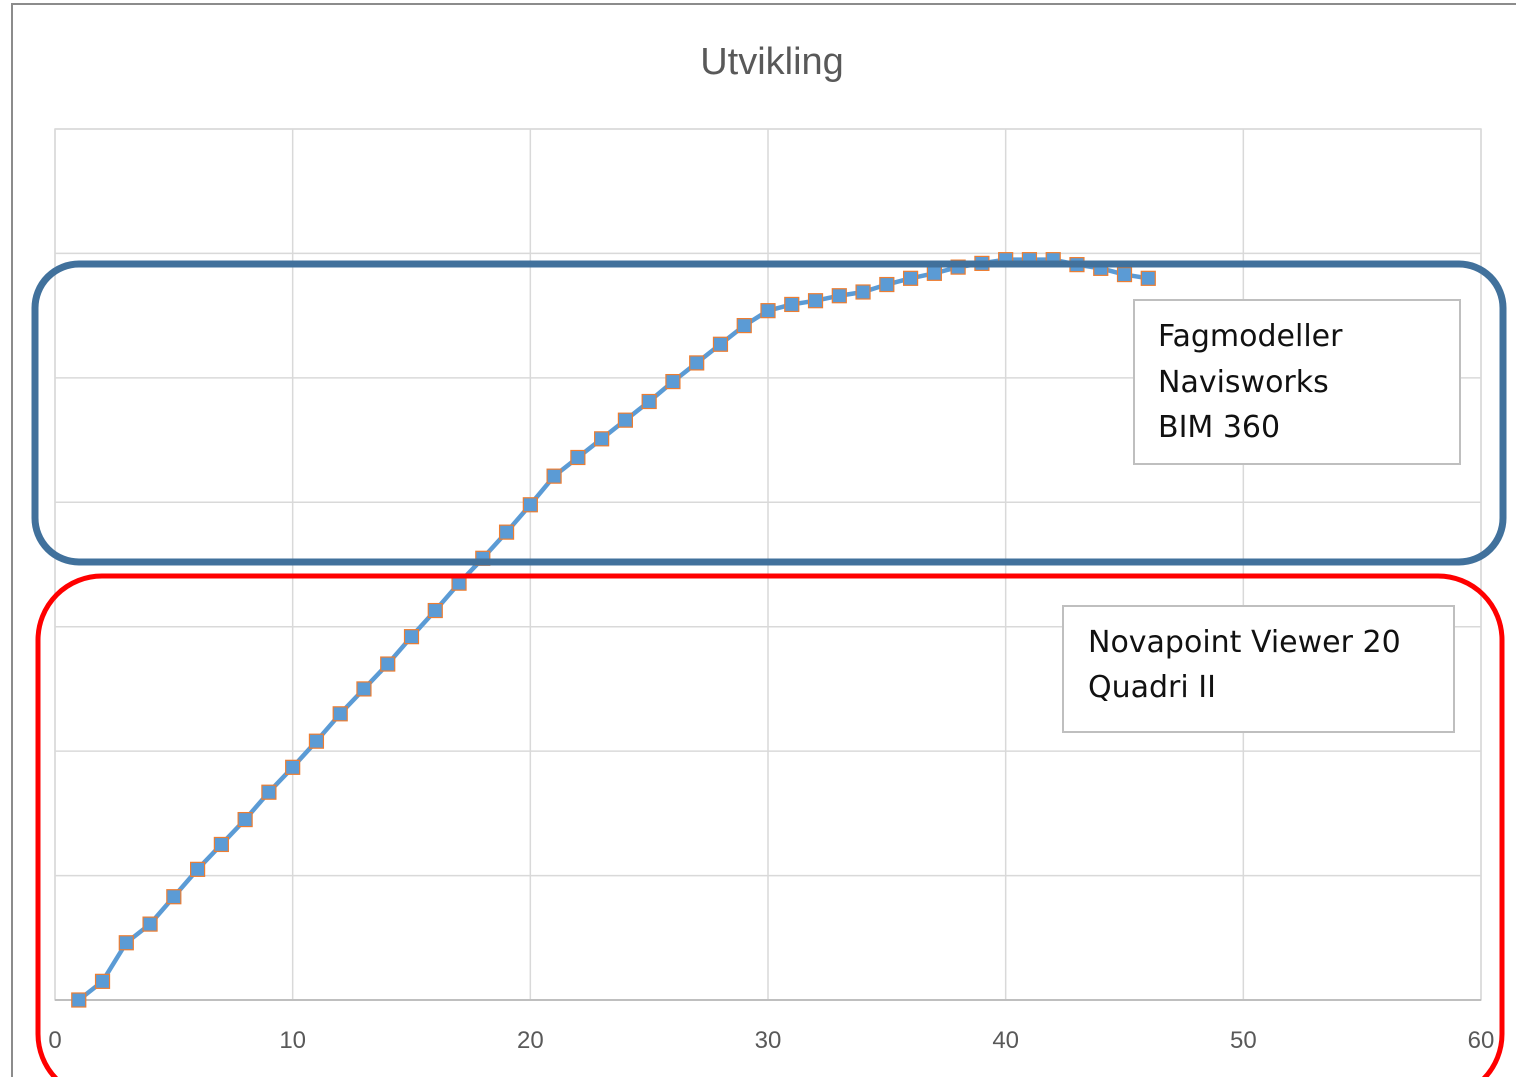  I want to click on upper-note-box, so click(1297, 382).